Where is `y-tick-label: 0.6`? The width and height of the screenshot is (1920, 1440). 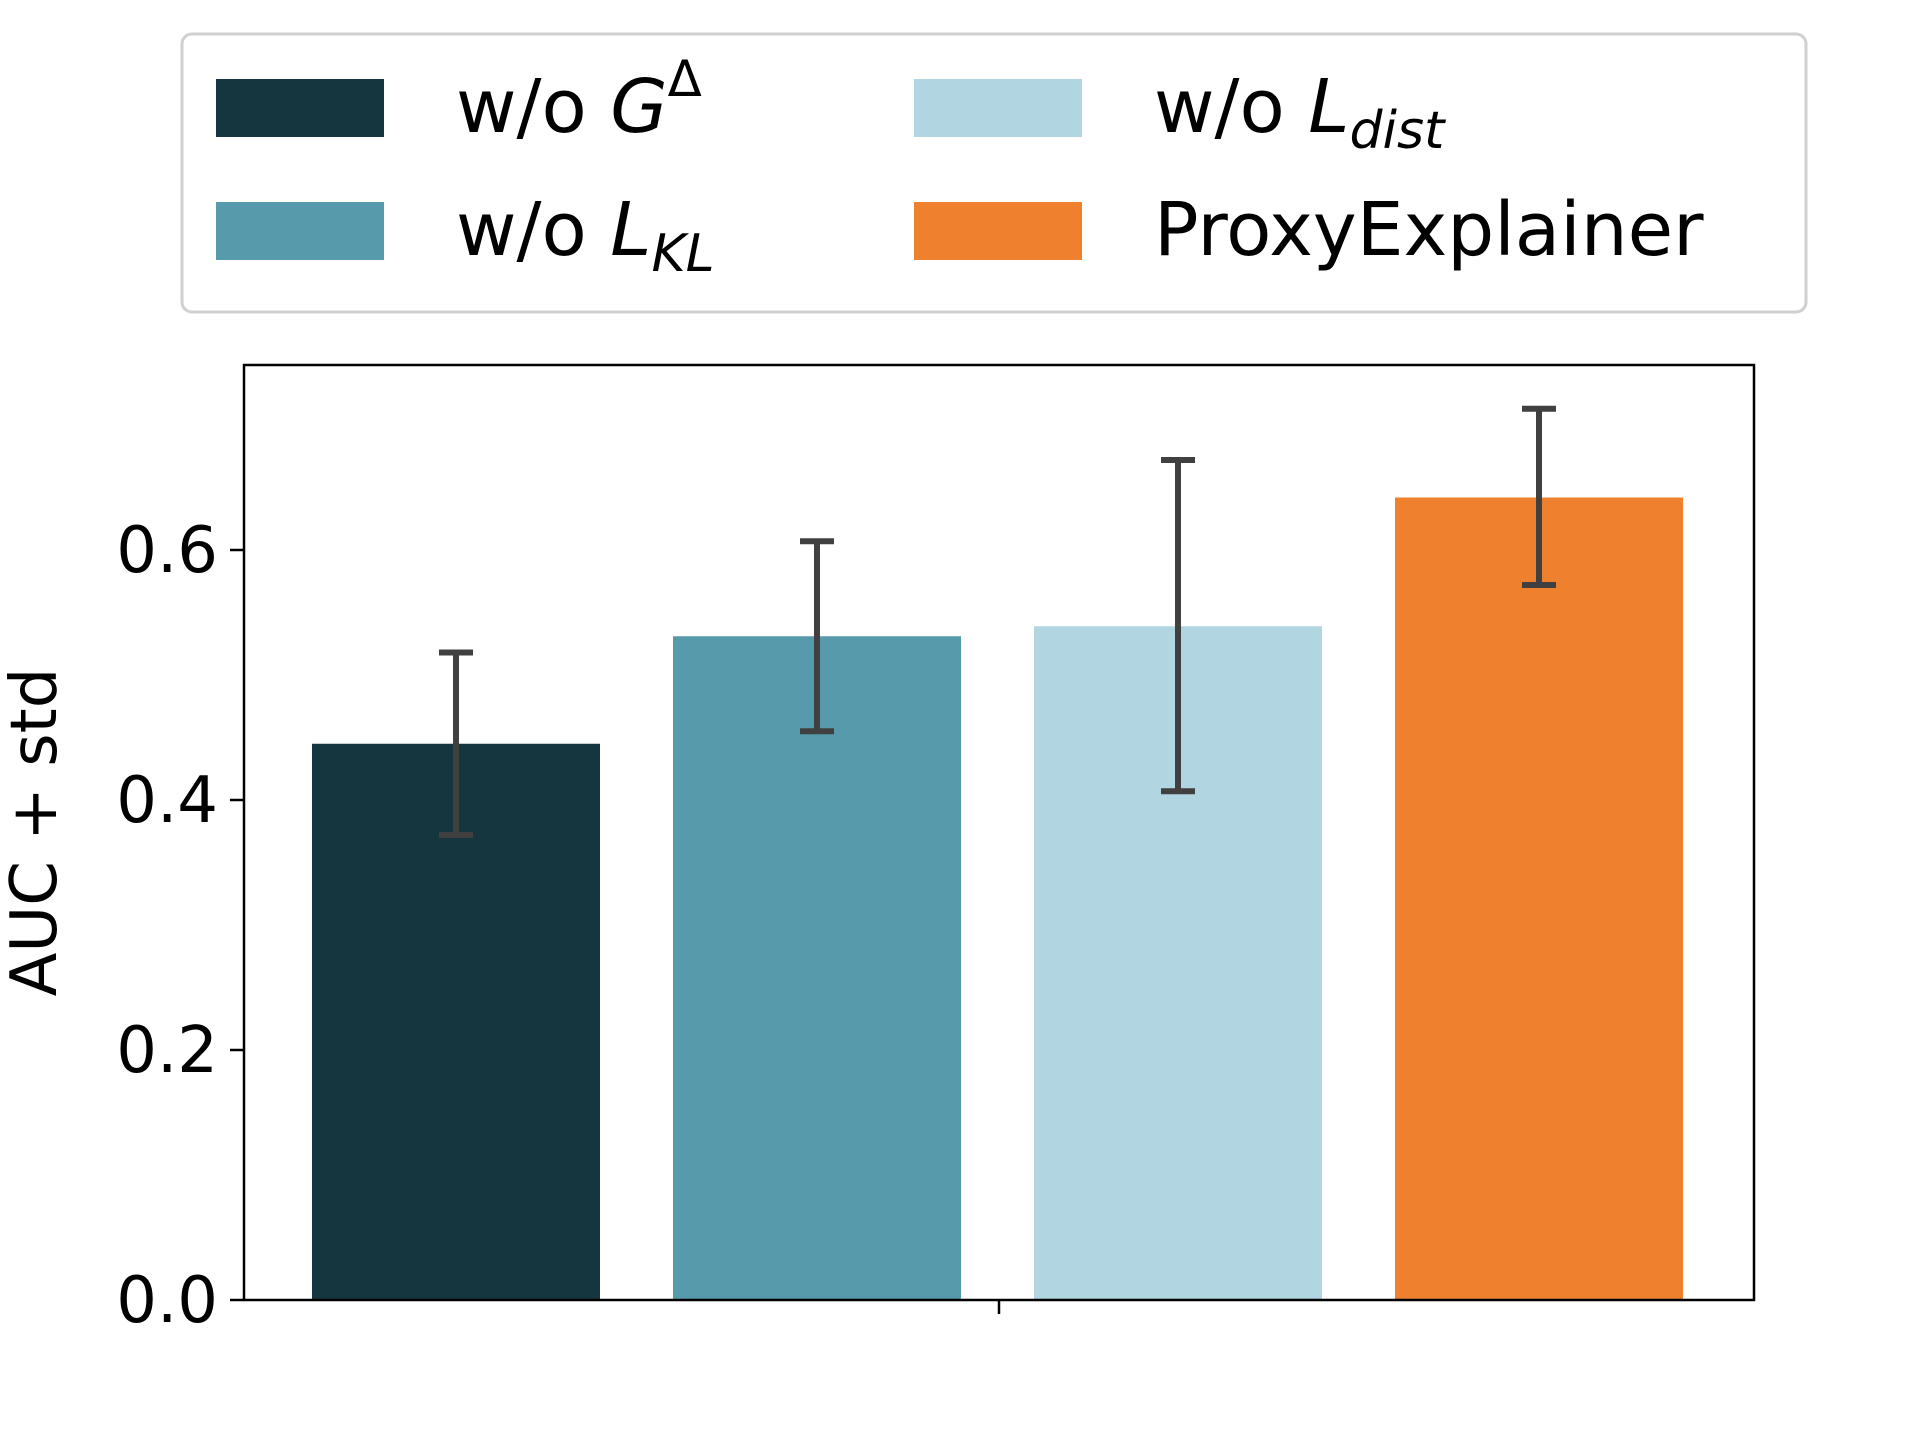
y-tick-label: 0.6 is located at coordinates (167, 551).